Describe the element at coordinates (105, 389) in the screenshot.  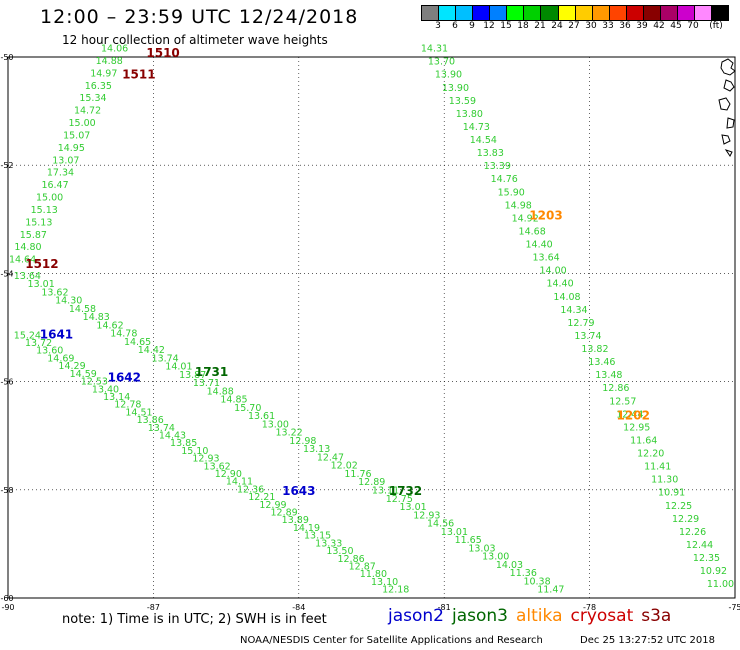
I see `wave-height-value: 13.40` at that location.